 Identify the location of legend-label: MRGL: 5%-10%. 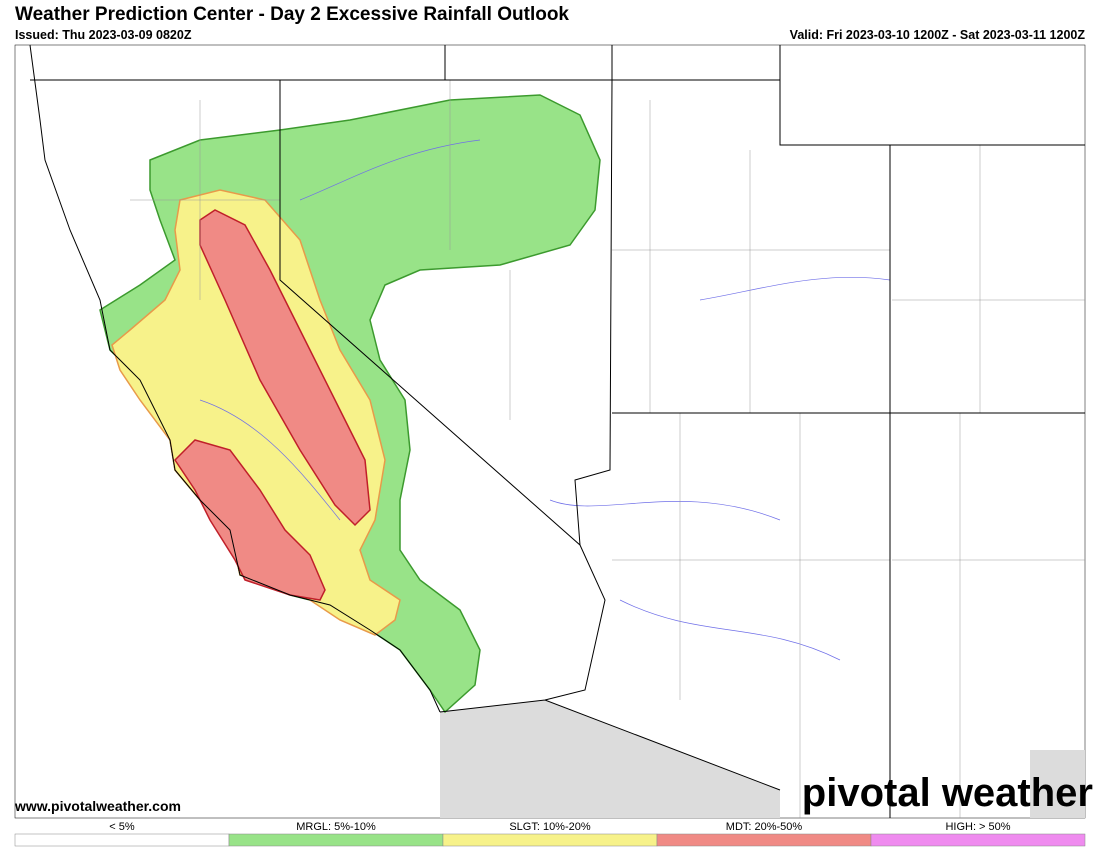
(336, 827).